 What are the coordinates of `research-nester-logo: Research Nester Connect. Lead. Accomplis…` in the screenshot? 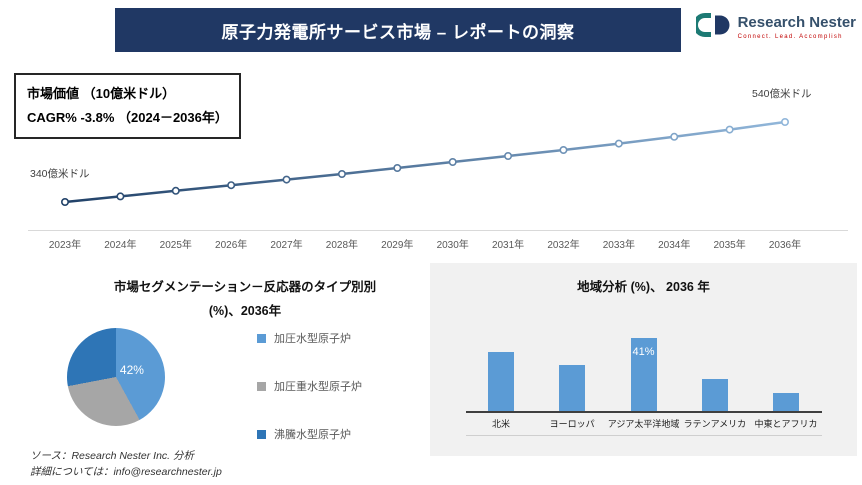 It's located at (774, 27).